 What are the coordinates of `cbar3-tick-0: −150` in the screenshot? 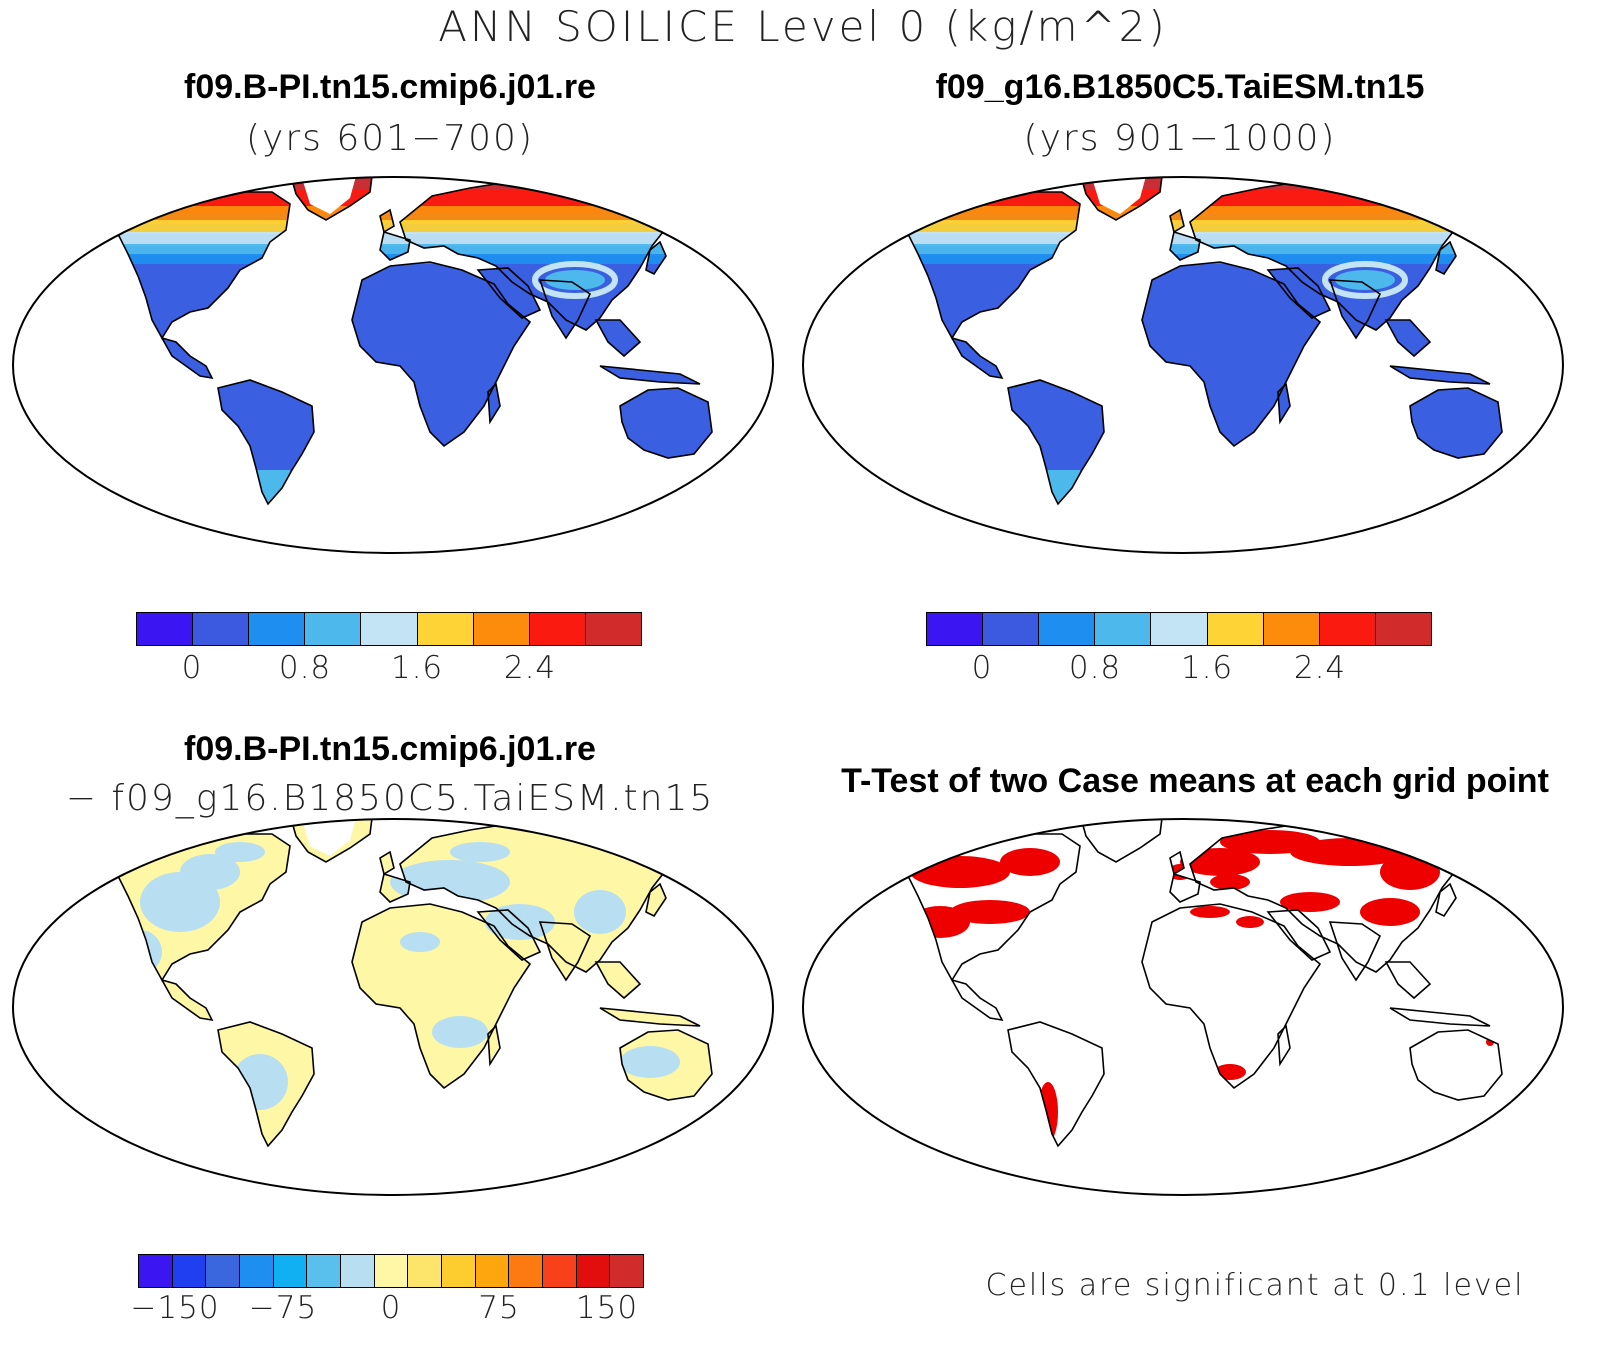 It's located at (175, 1308).